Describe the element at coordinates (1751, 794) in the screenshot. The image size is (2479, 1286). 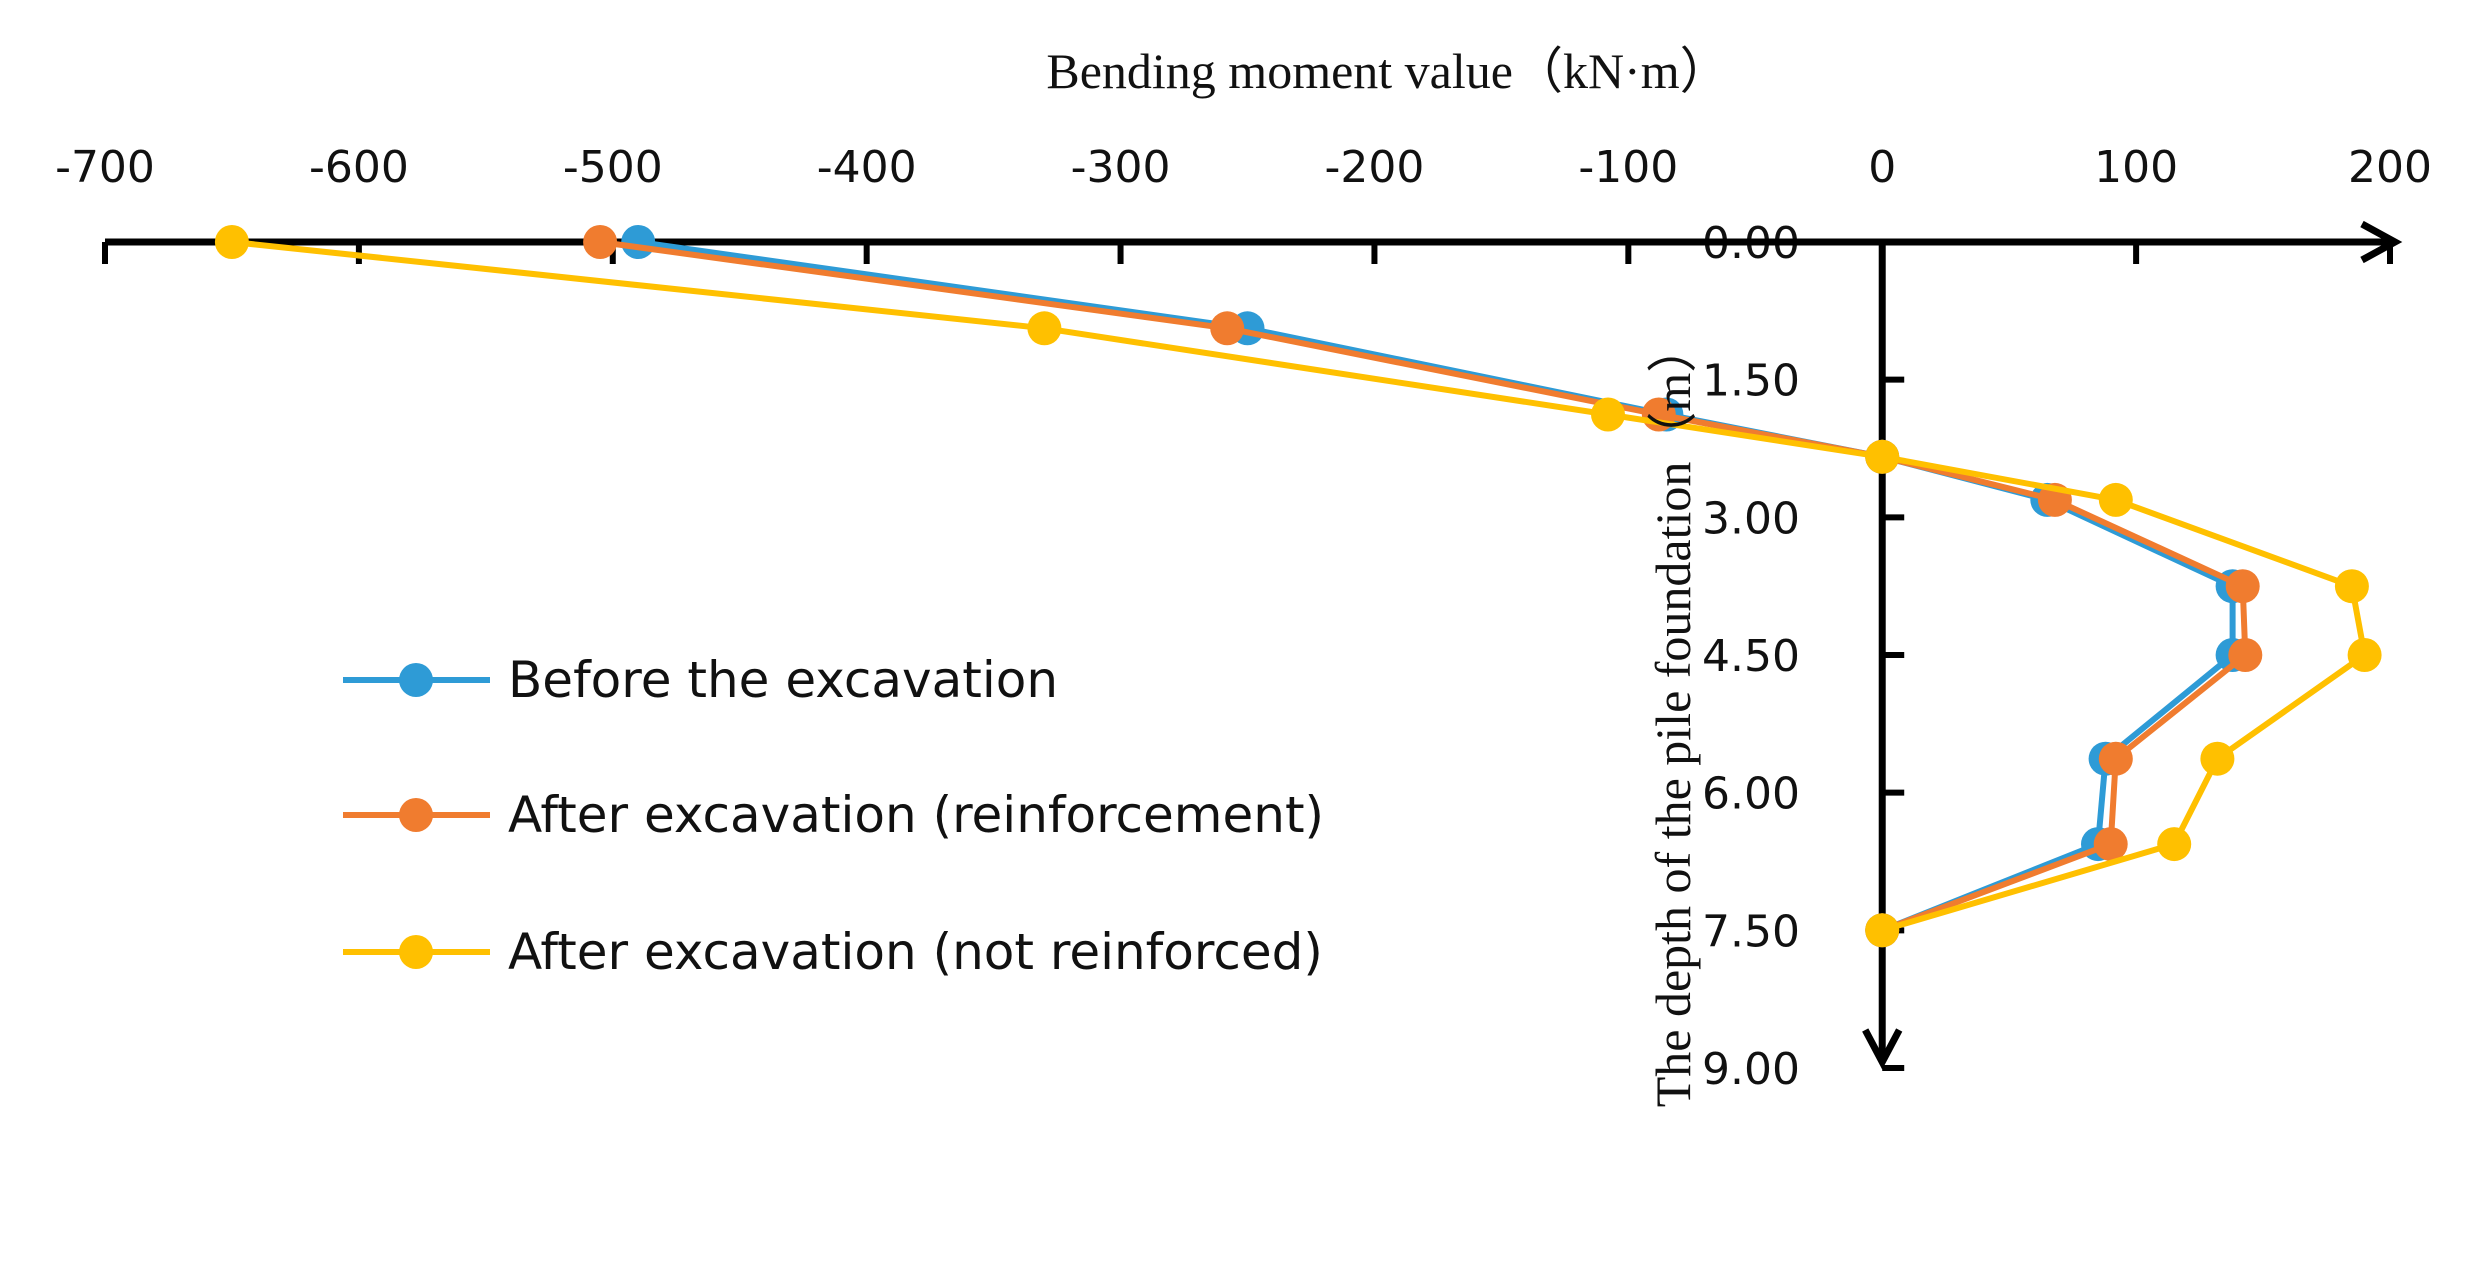
I see `y-tick-label: 6.00` at that location.